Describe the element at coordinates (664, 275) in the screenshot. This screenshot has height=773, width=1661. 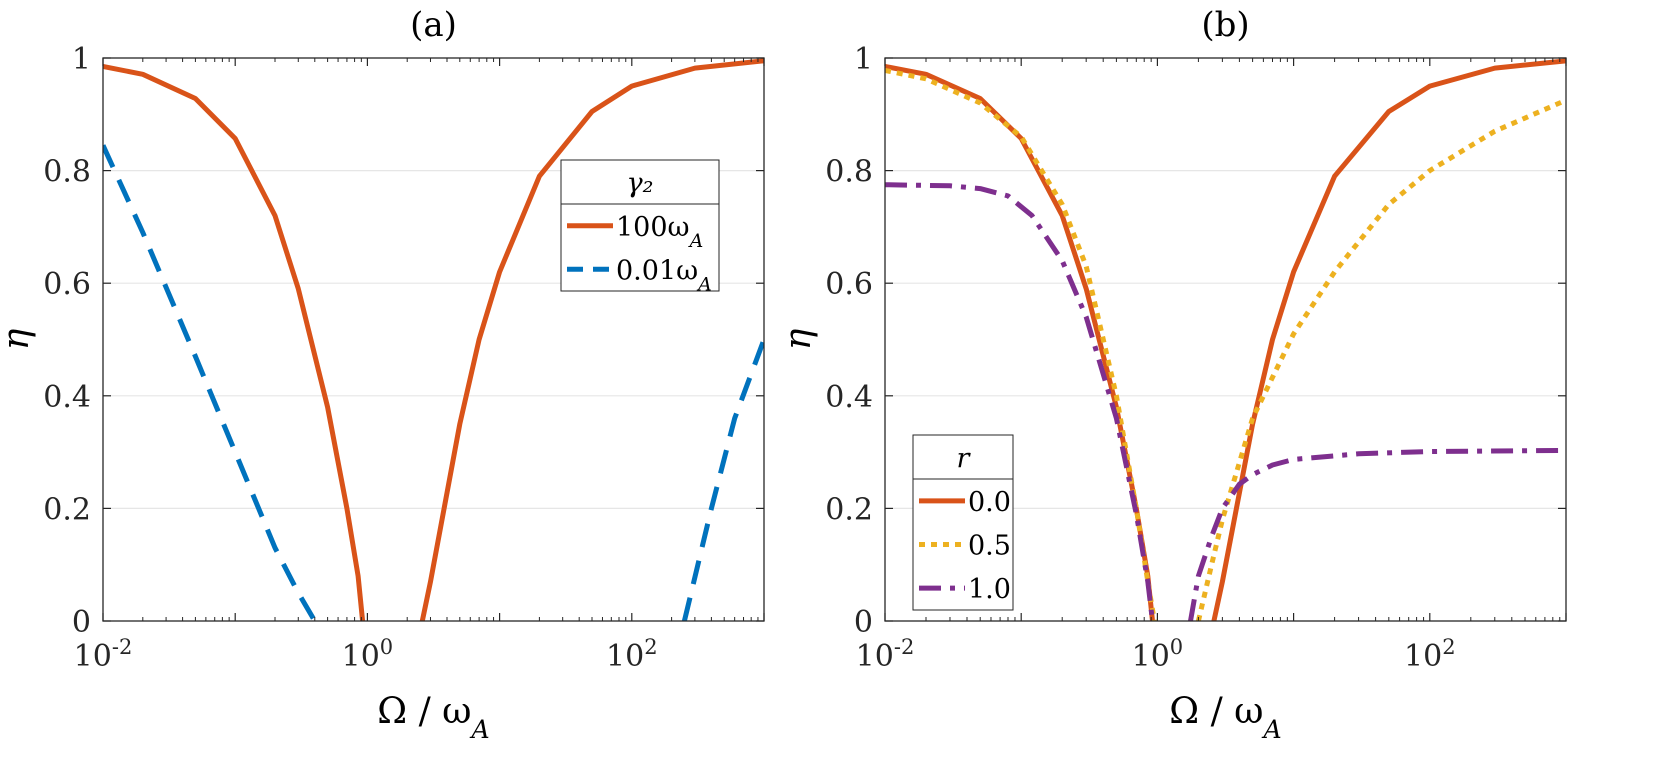
I see `legend-entry-label: 0.01ωA` at that location.